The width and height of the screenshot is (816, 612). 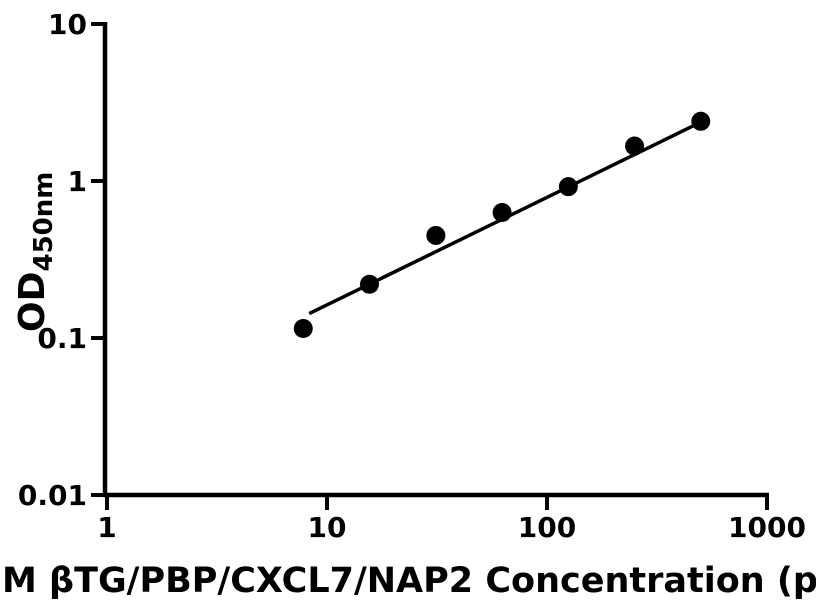 What do you see at coordinates (44, 222) in the screenshot?
I see `y-axis-title-subscript: 450nm` at bounding box center [44, 222].